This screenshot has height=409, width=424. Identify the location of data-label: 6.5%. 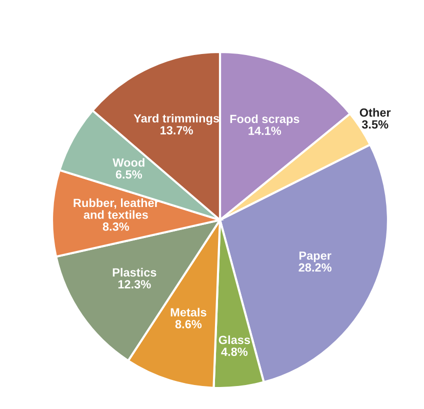
(129, 174).